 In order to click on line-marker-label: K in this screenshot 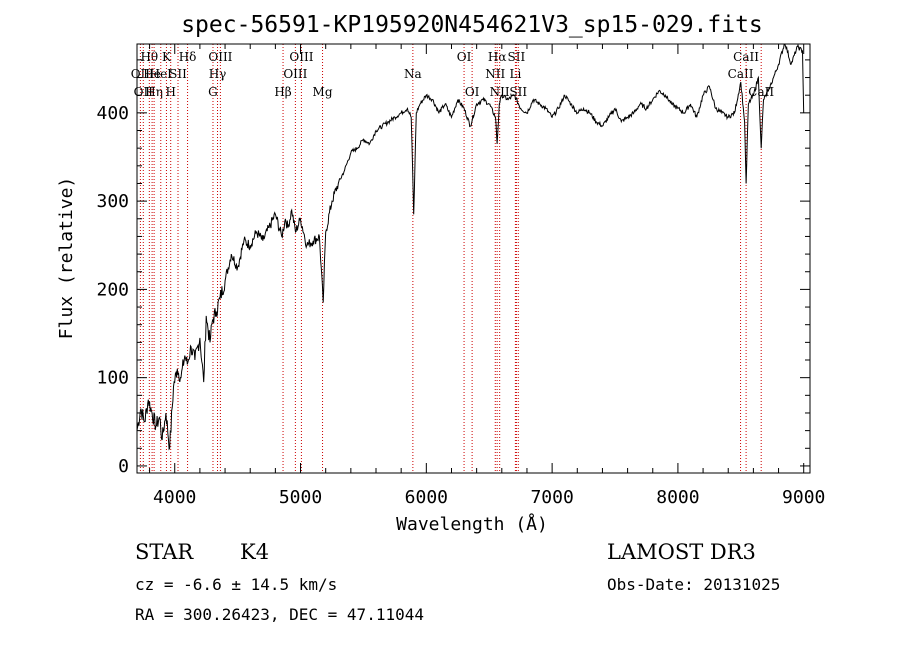, I will do `click(167, 57)`.